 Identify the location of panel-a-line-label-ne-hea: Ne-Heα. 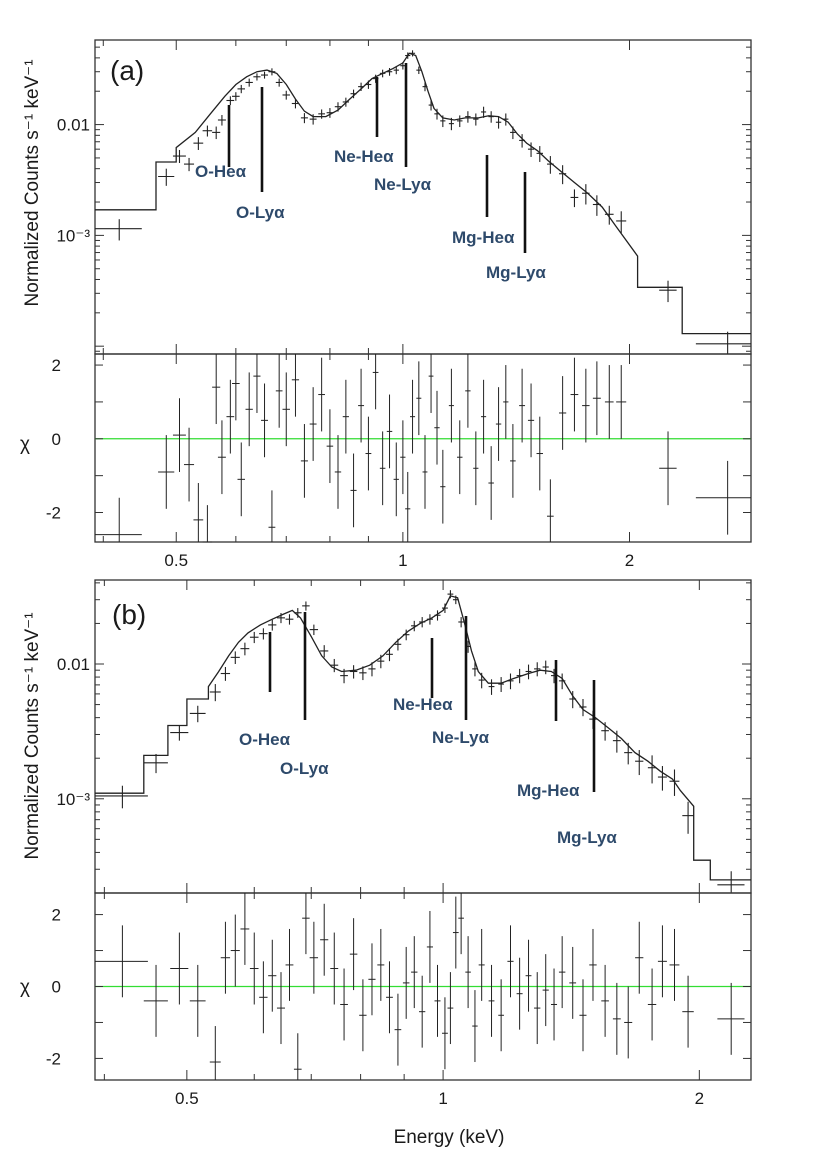
(364, 156).